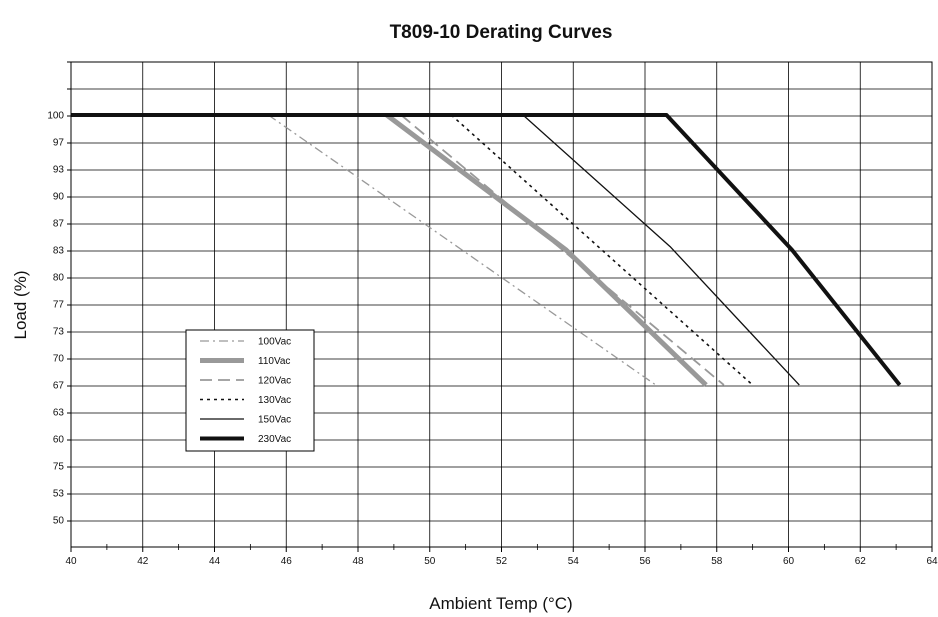  I want to click on x-tick-label: 48, so click(358, 561).